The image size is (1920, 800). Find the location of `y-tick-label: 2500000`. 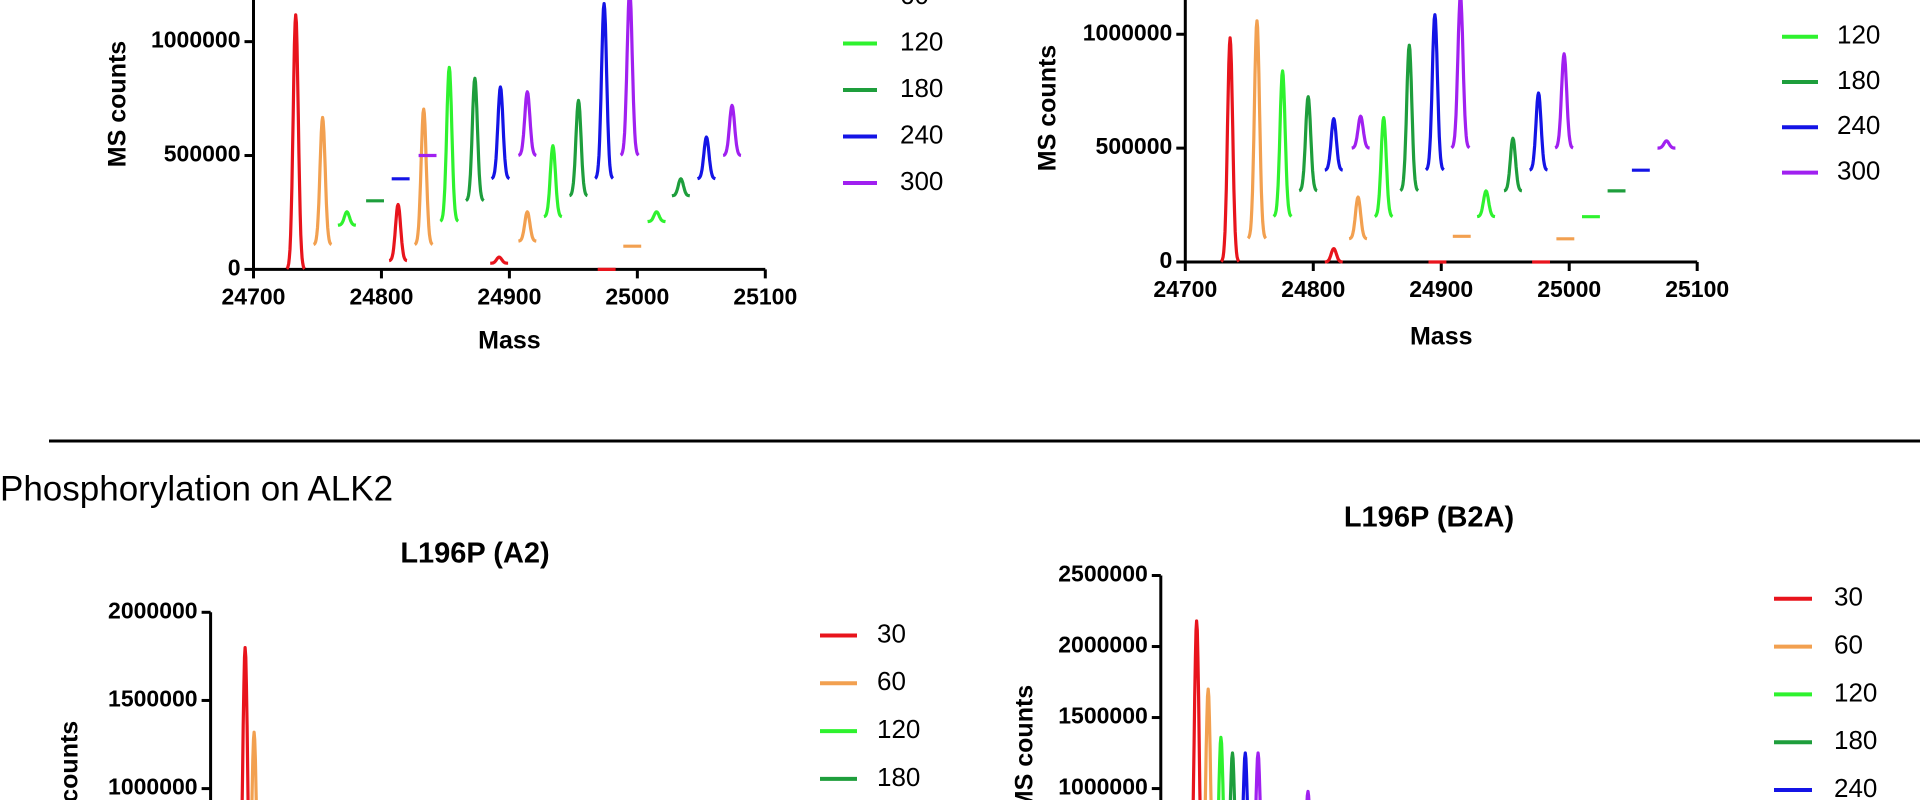

y-tick-label: 2500000 is located at coordinates (1103, 574).